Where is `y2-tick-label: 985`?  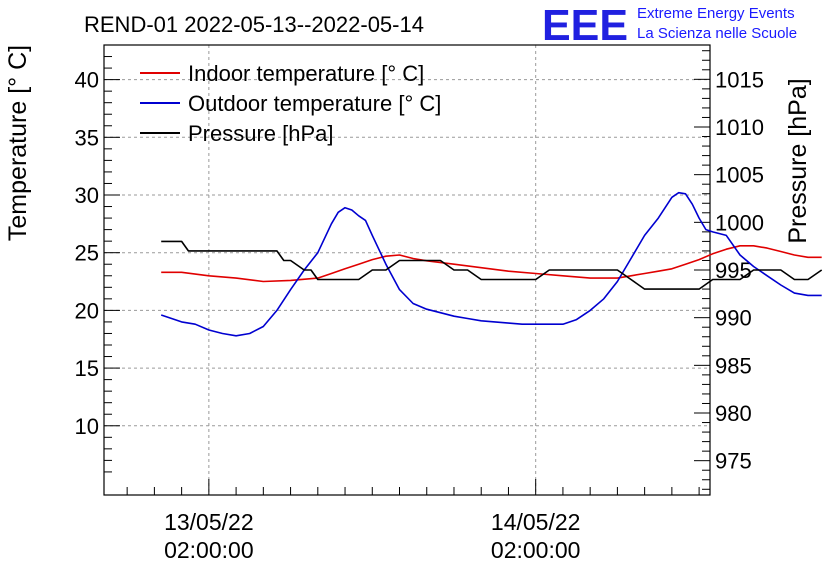
y2-tick-label: 985 is located at coordinates (733, 365).